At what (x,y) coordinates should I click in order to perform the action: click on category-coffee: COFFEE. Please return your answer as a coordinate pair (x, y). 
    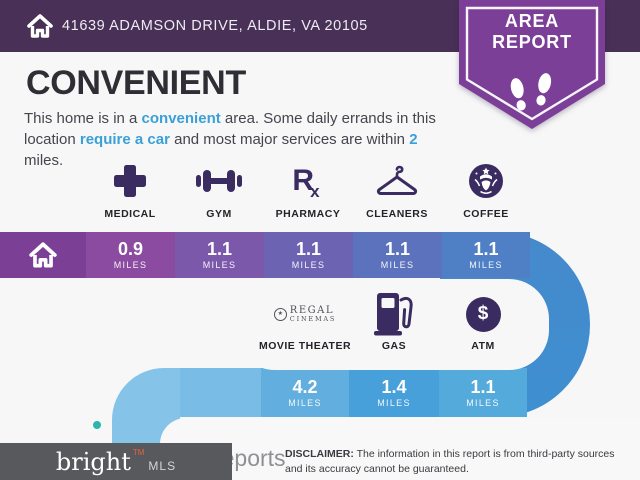
    Looking at the image, I should click on (486, 188).